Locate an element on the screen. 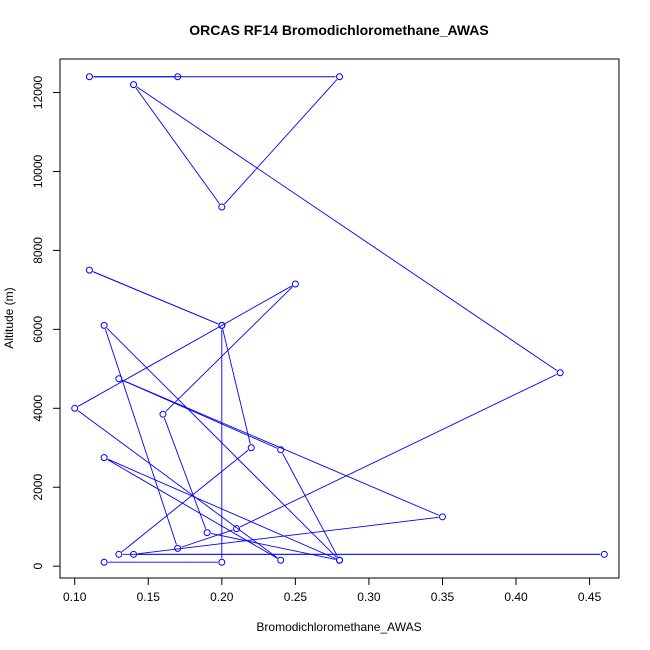  y-axis-label: Altitude (m) is located at coordinates (9, 317).